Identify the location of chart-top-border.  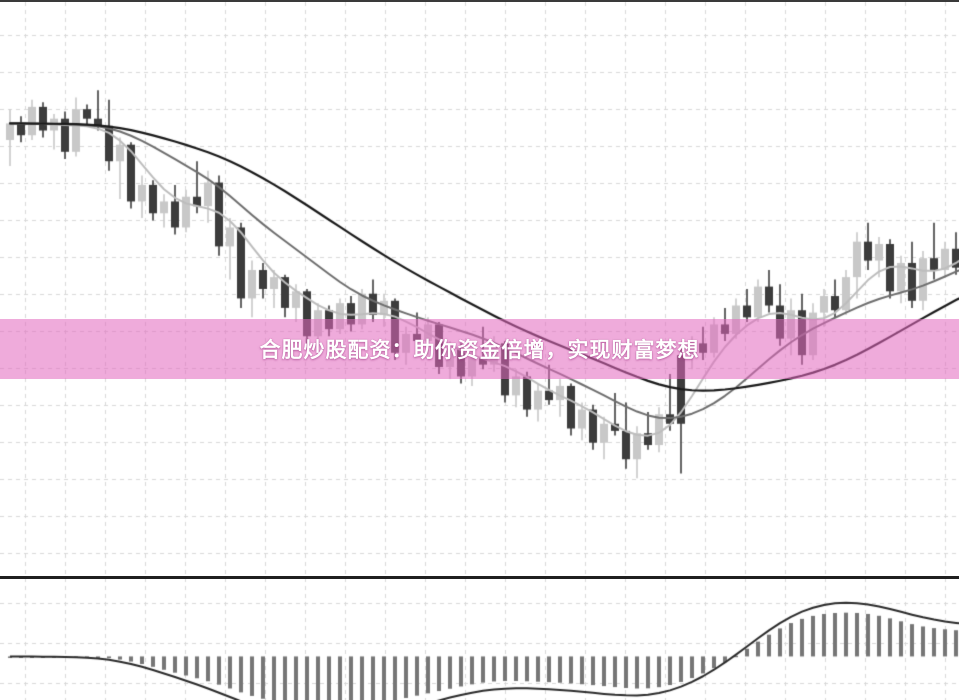
(479, 1).